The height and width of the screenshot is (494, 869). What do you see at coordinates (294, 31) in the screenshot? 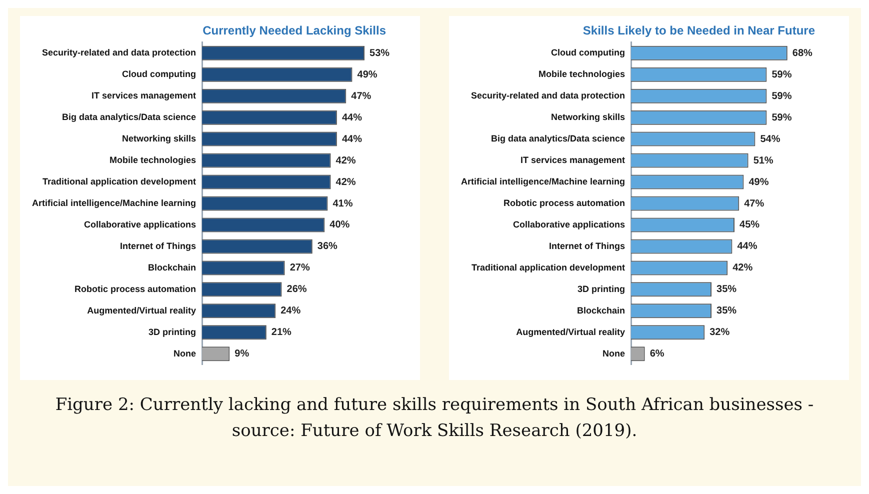
I see `chart-title: Currently Needed Lacking Skills` at bounding box center [294, 31].